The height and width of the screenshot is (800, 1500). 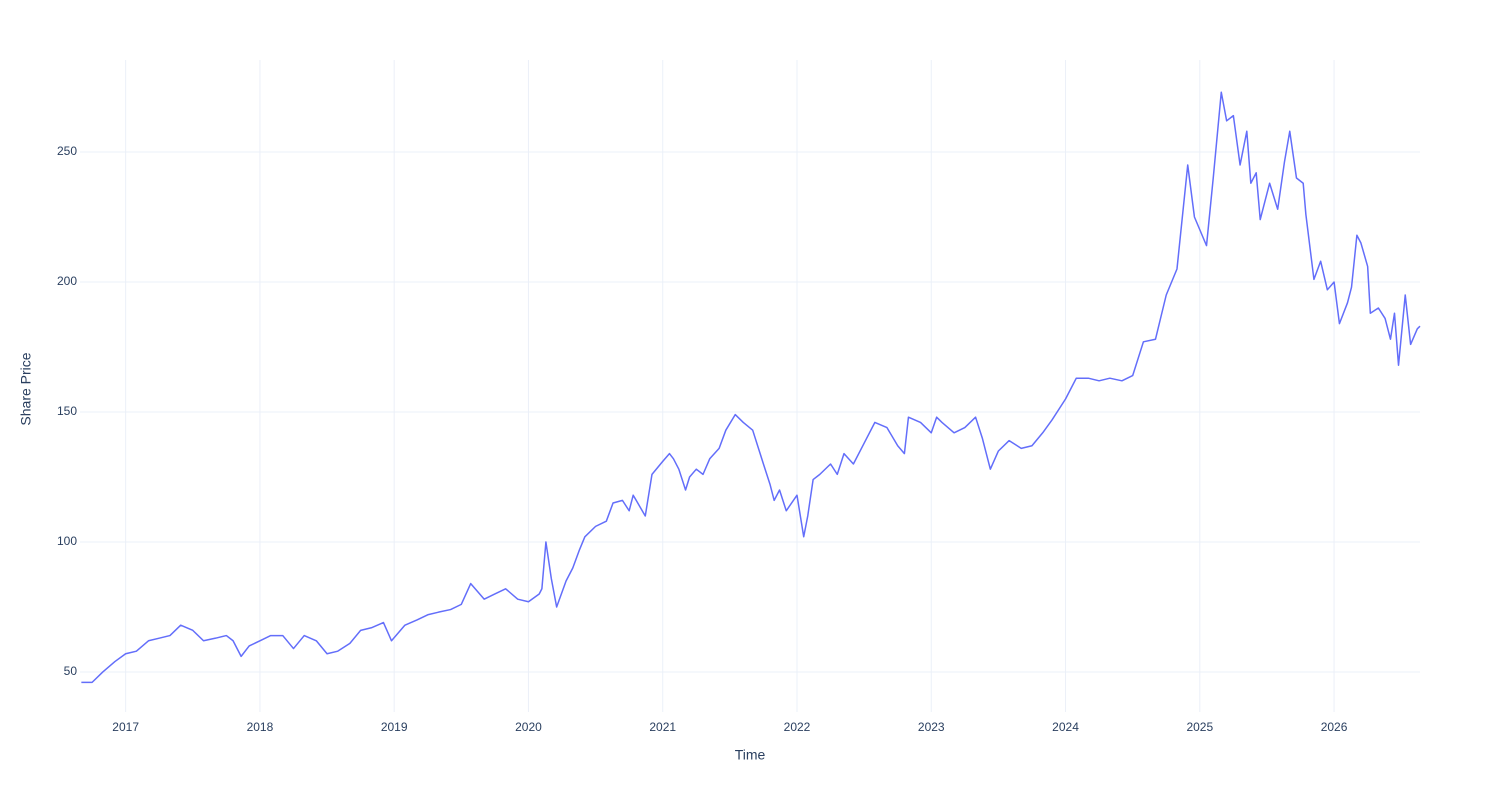 I want to click on x-tick-label: 2023, so click(x=931, y=727).